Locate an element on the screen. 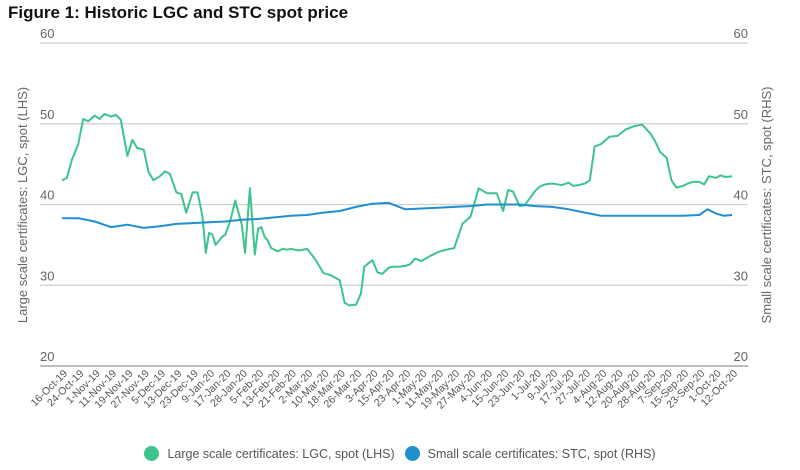 This screenshot has height=470, width=800. series-line-stc is located at coordinates (397, 215).